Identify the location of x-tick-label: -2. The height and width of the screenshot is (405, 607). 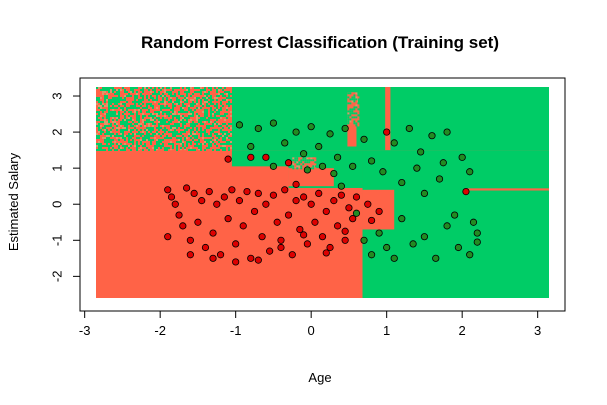
(160, 330).